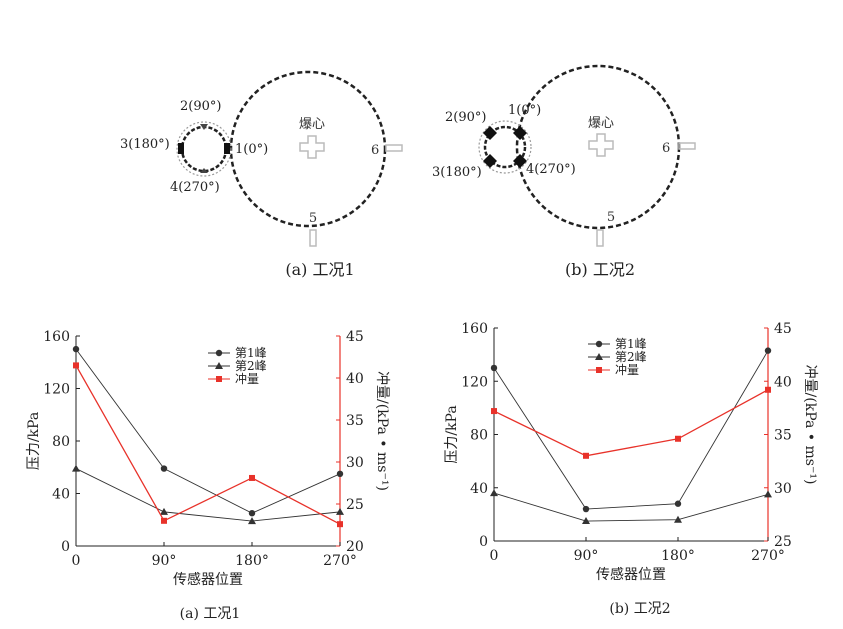 The height and width of the screenshot is (629, 843). What do you see at coordinates (65, 547) in the screenshot?
I see `y-tick-label-left: 0` at bounding box center [65, 547].